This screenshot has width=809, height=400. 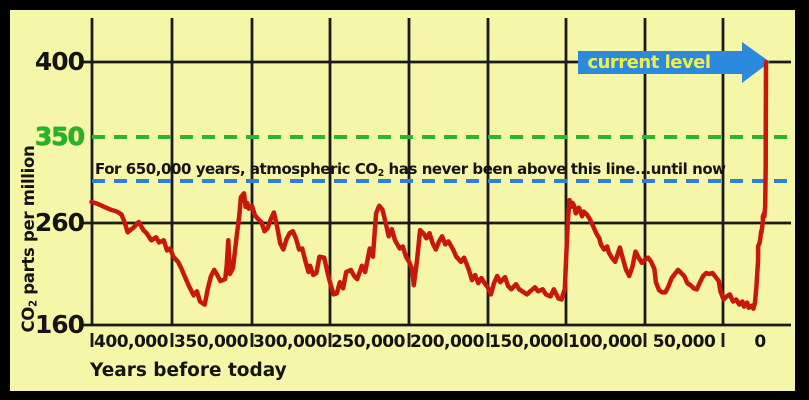 I want to click on x-tick-label: 250,000, so click(x=368, y=342).